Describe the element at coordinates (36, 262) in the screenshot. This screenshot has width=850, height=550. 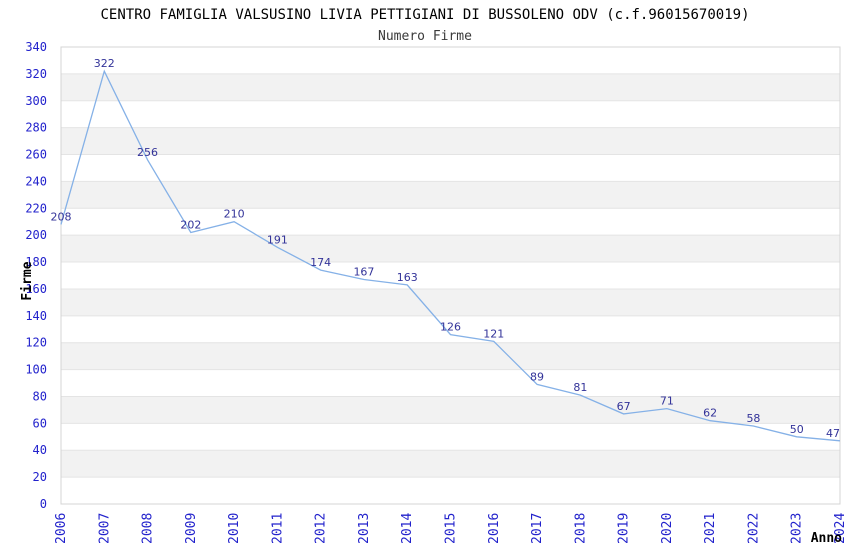
I see `y-tick-label: 180` at that location.